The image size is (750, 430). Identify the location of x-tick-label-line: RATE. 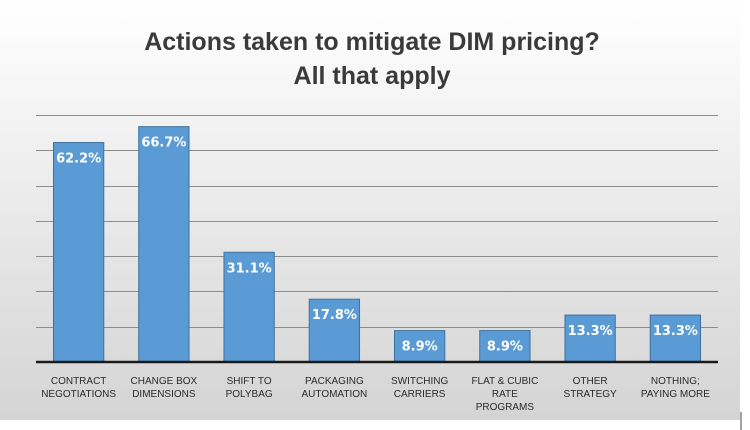
(505, 394).